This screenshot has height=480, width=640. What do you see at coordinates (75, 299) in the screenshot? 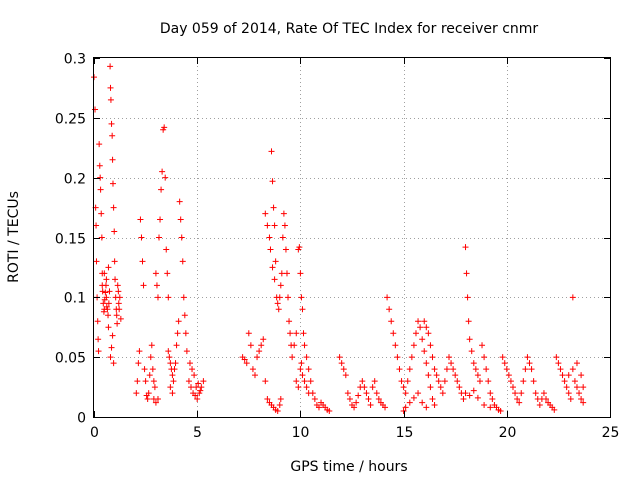
I see `y-tick-label: 0.1` at bounding box center [75, 299].